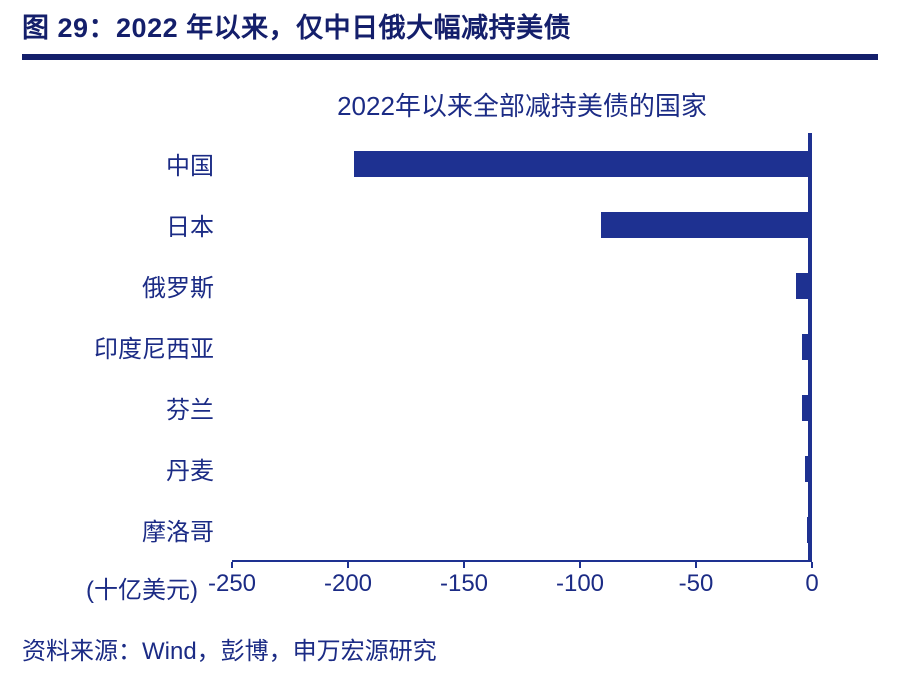 Image resolution: width=900 pixels, height=679 pixels. Describe the element at coordinates (229, 652) in the screenshot. I see `source-note: 资料来源：Wind，彭博，申万宏源研究` at that location.